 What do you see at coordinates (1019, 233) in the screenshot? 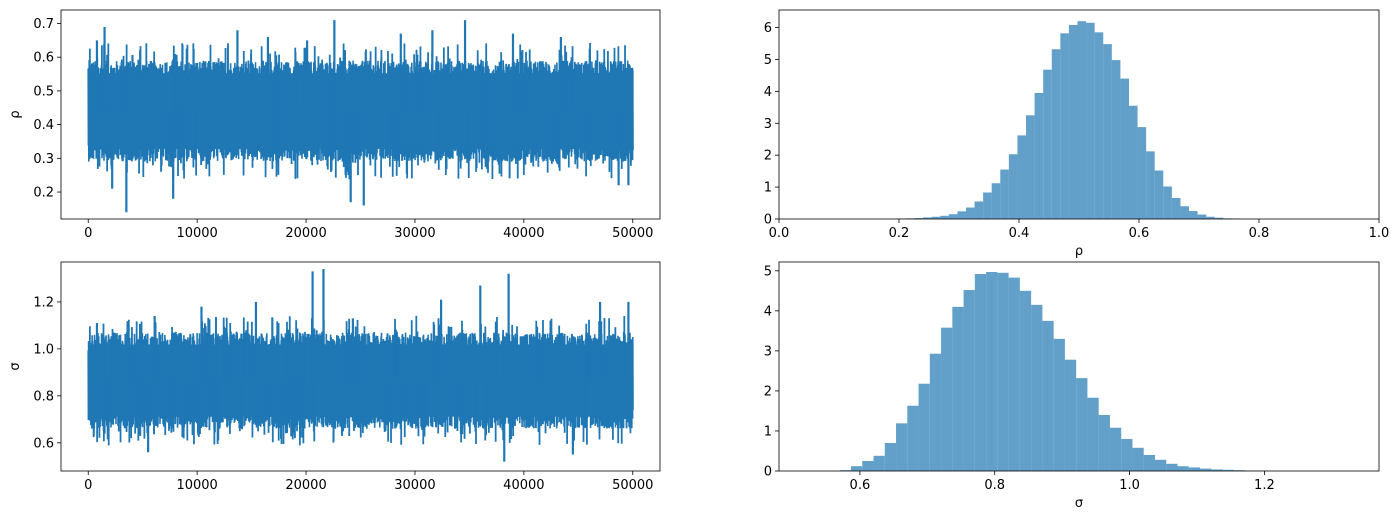
I see `hist-rho-xtick-label: 0.4` at bounding box center [1019, 233].